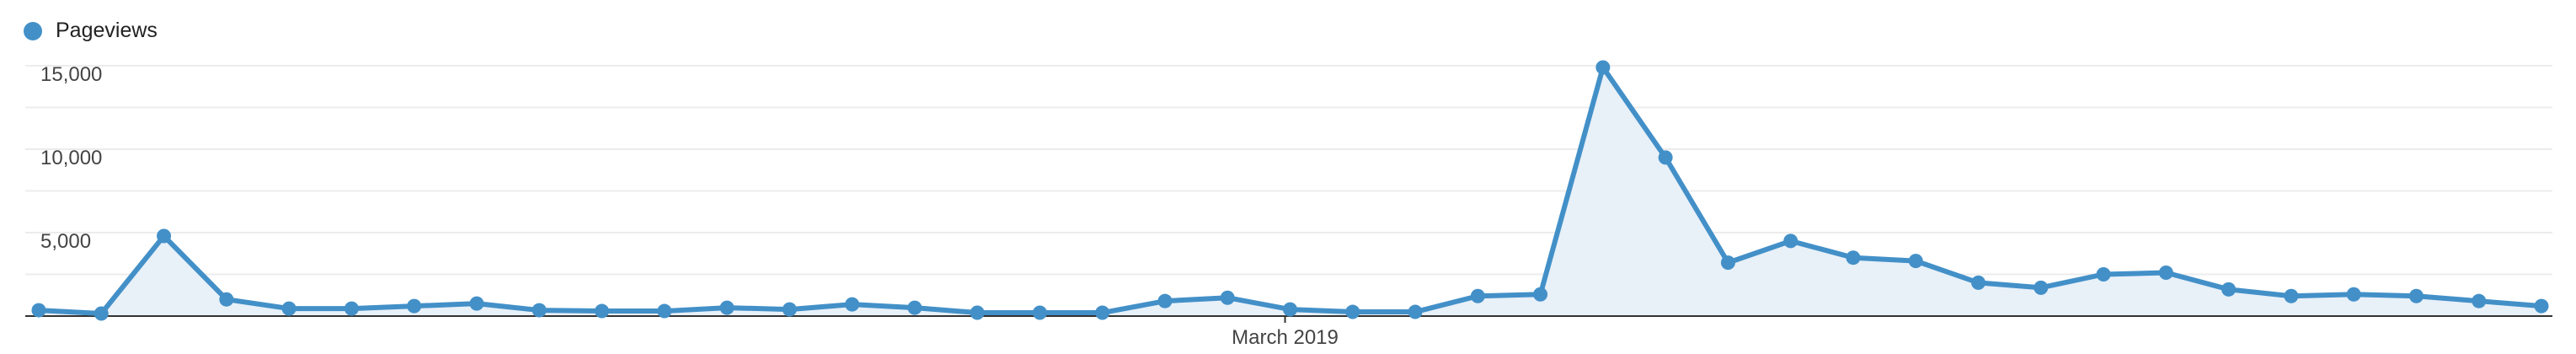  What do you see at coordinates (71, 158) in the screenshot?
I see `y-tick-label: 10,000` at bounding box center [71, 158].